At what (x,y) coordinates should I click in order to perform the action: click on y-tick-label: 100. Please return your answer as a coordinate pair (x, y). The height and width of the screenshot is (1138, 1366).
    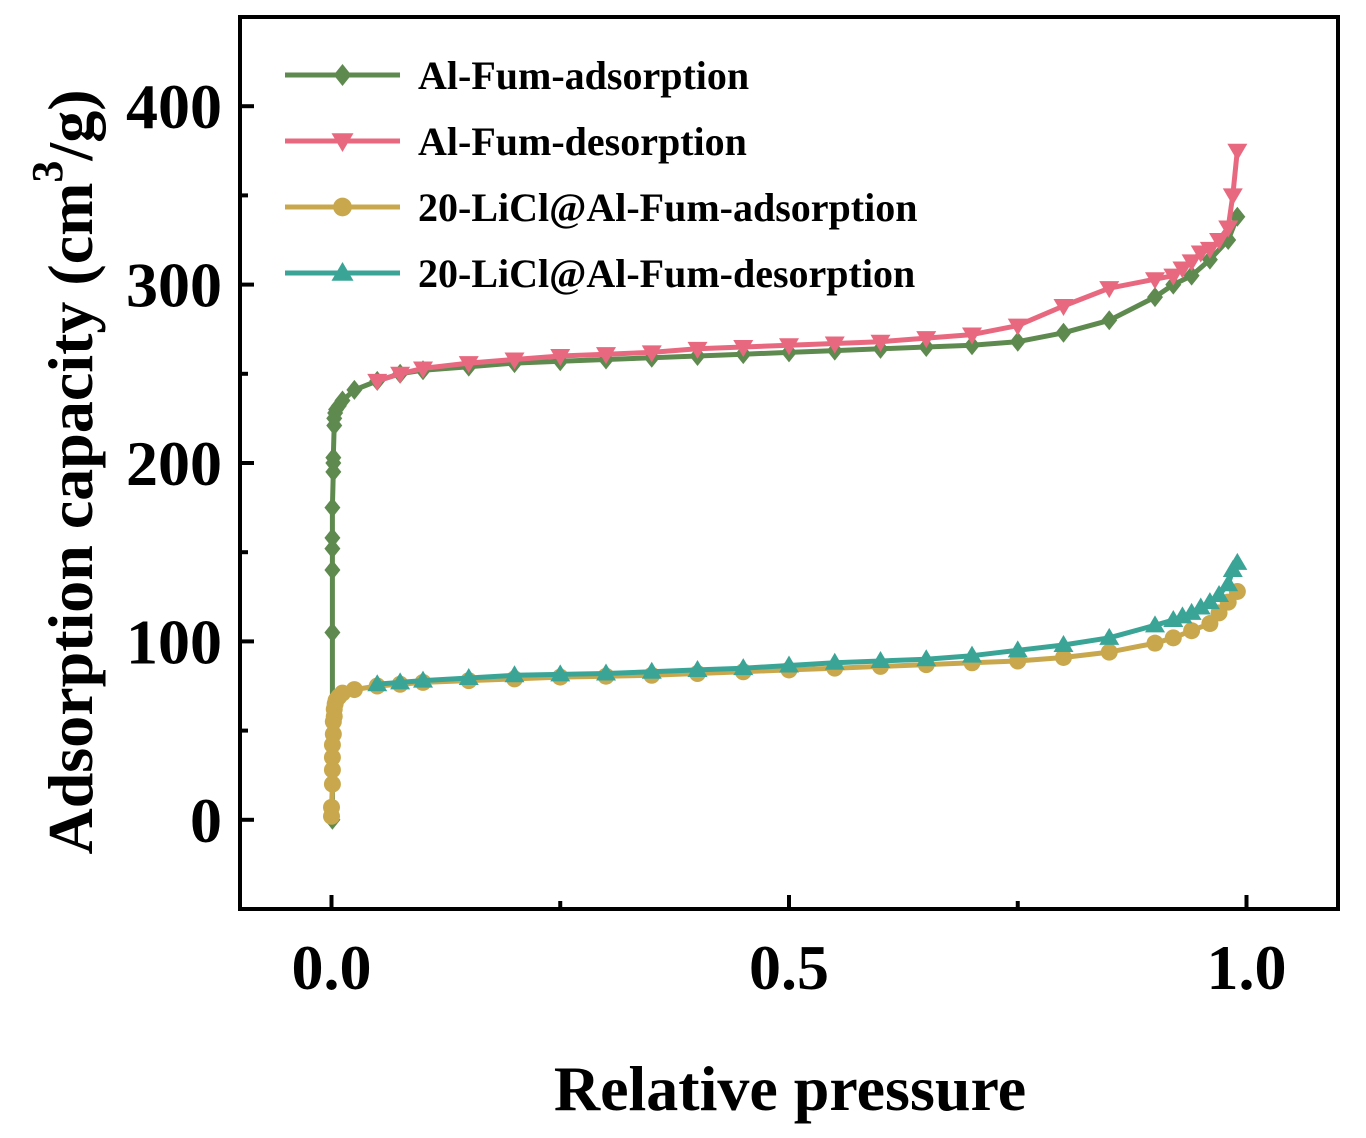
    Looking at the image, I should click on (174, 641).